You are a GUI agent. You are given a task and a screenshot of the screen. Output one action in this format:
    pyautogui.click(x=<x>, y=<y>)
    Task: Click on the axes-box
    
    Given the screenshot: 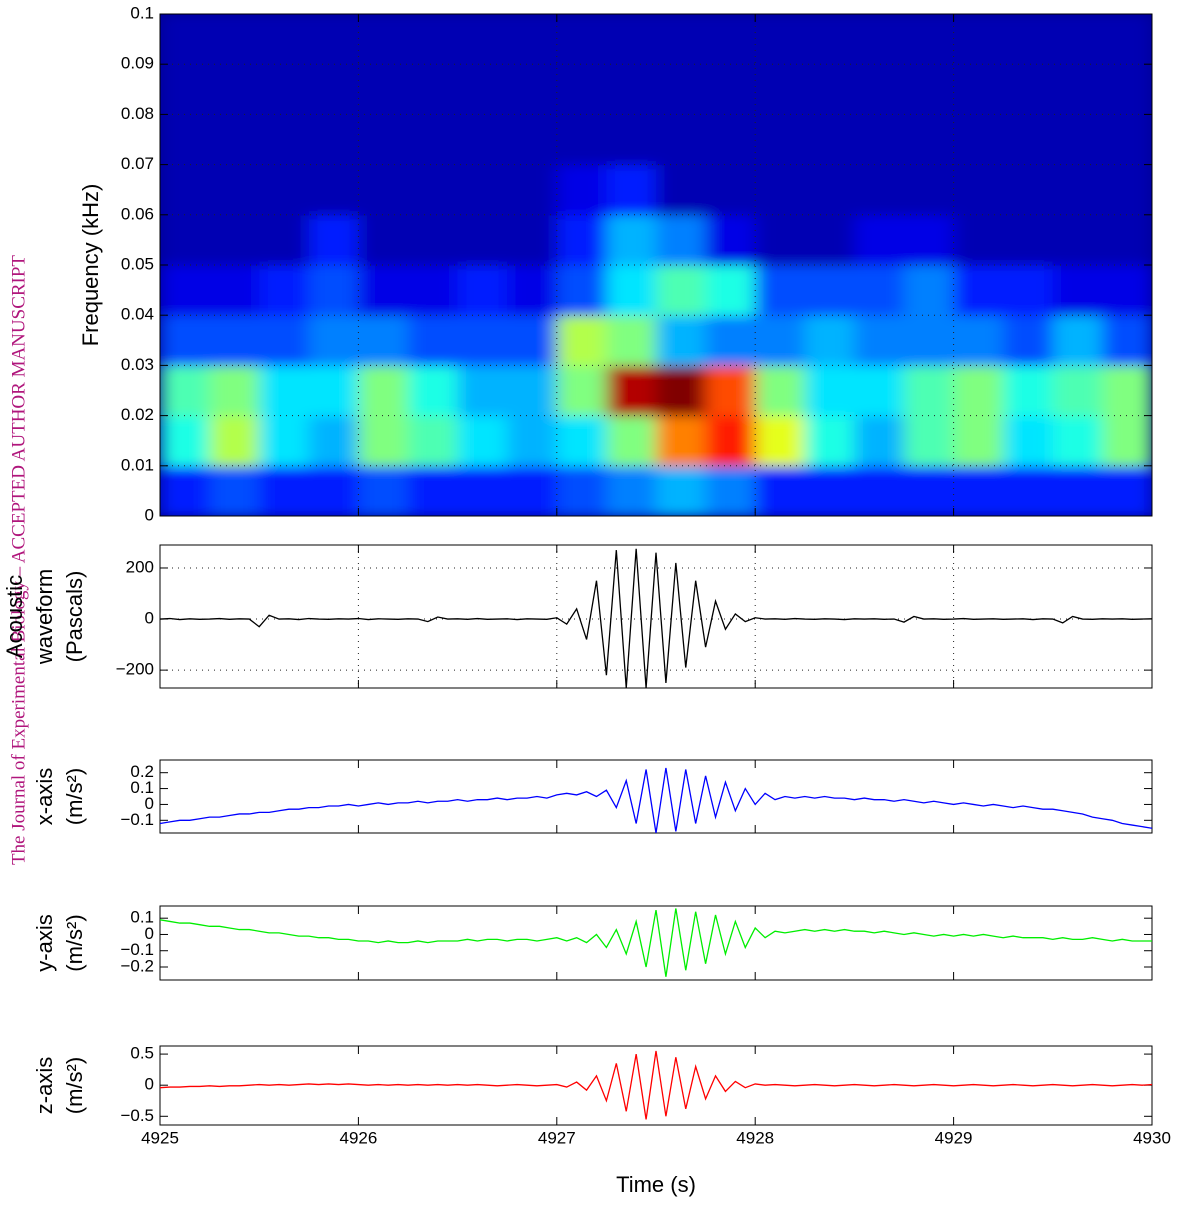 What is the action you would take?
    pyautogui.click(x=656, y=796)
    